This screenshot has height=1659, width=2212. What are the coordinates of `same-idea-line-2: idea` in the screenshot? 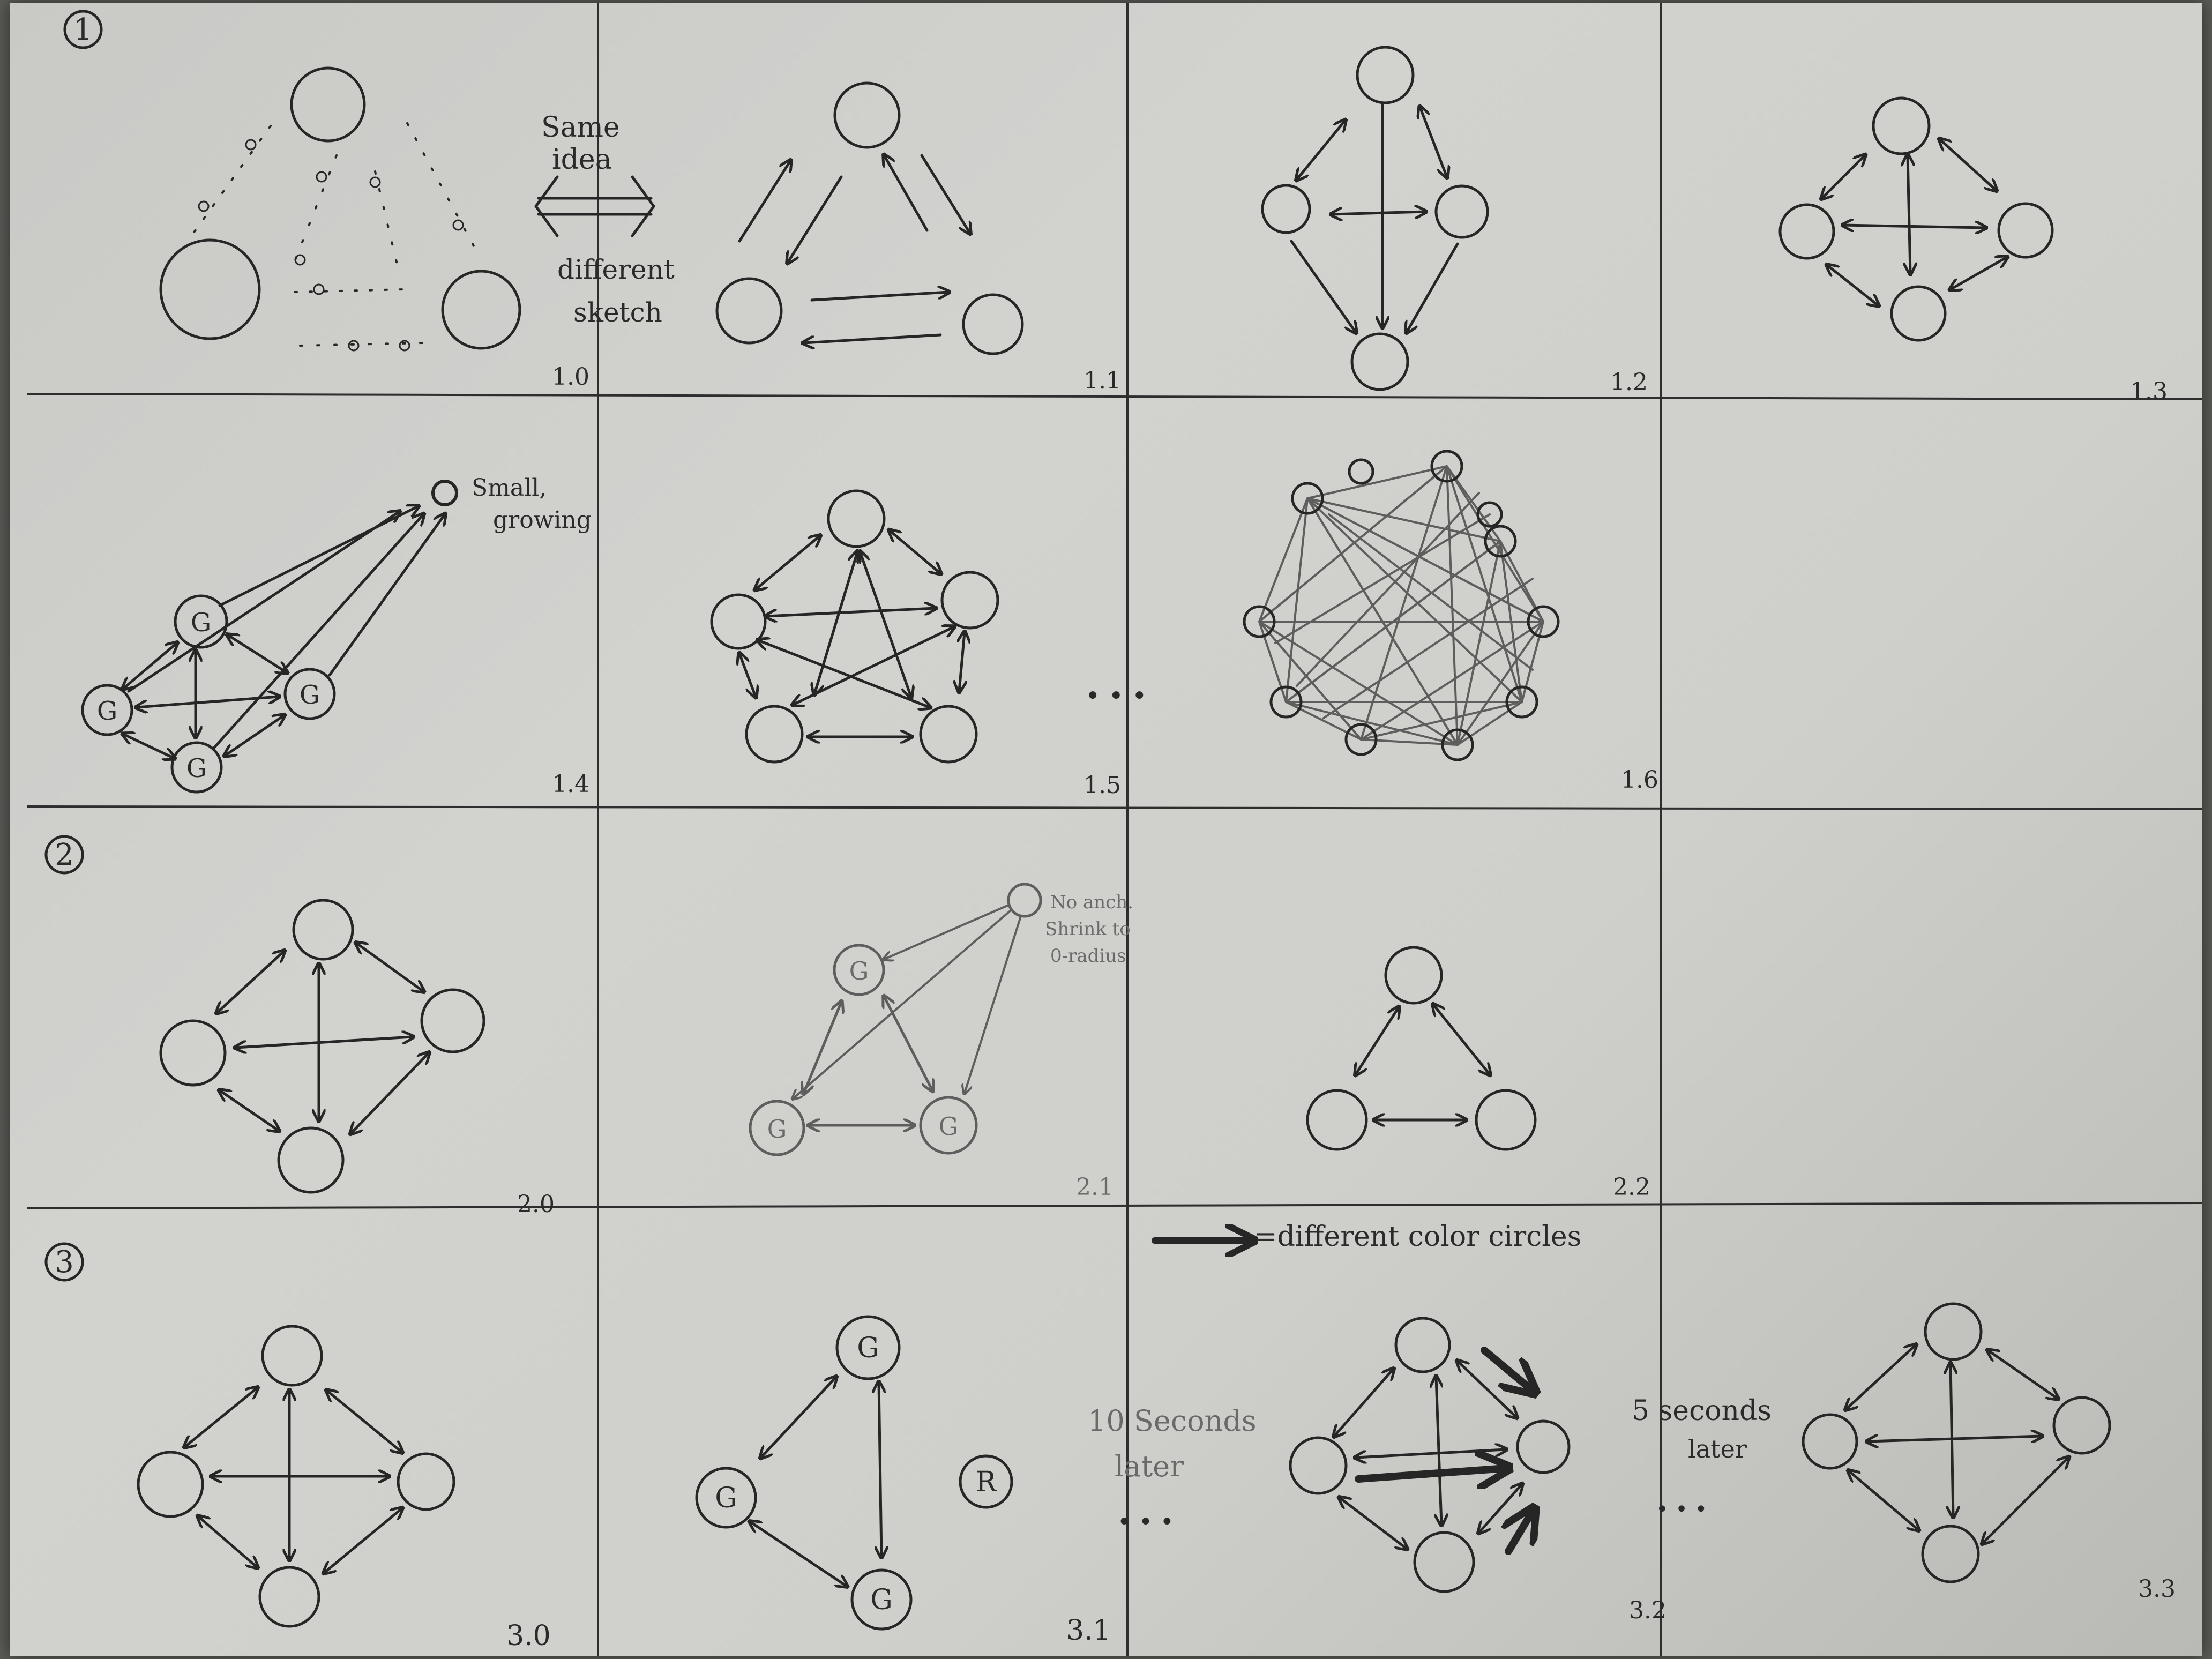 It's located at (582, 160).